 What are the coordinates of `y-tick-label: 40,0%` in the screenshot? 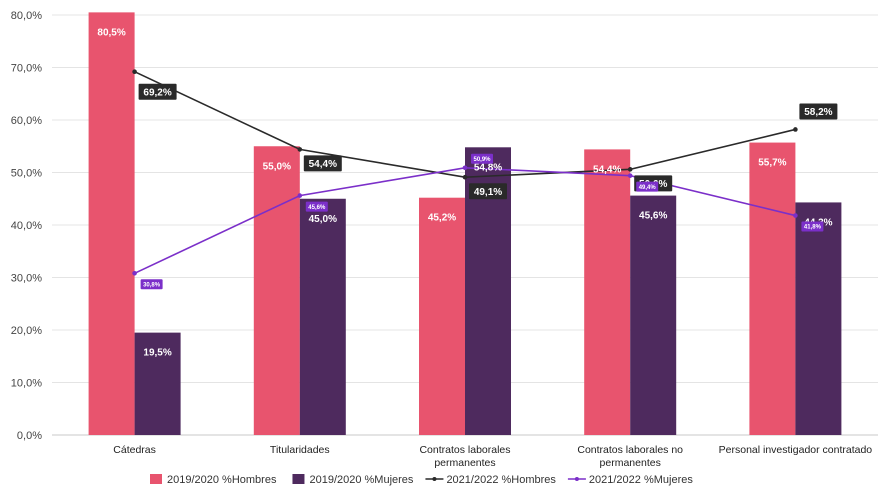 It's located at (26, 226).